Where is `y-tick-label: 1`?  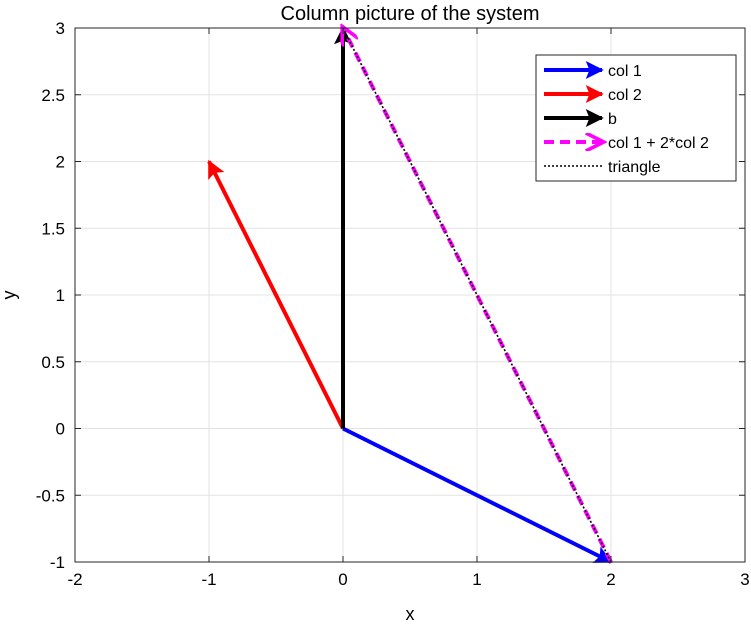
y-tick-label: 1 is located at coordinates (60, 295).